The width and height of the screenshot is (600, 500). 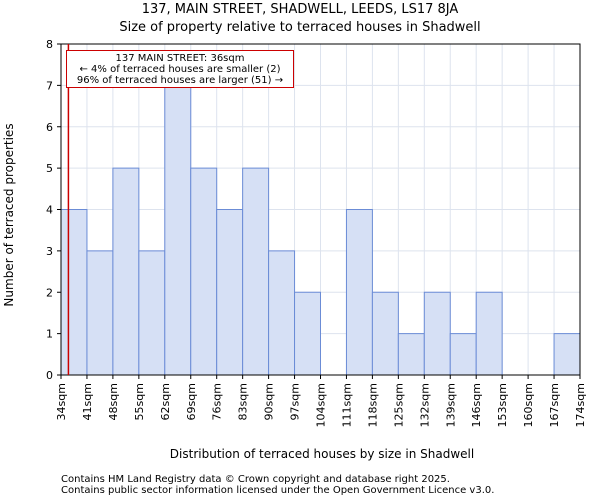 What do you see at coordinates (359, 292) in the screenshot?
I see `bar-111sqm` at bounding box center [359, 292].